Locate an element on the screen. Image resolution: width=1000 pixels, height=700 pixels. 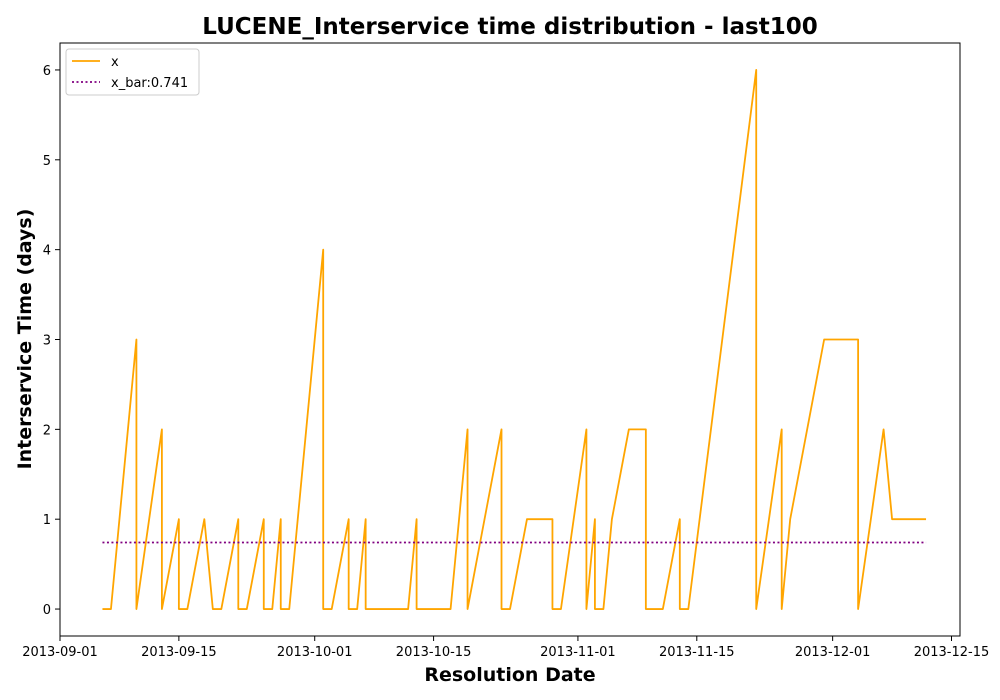
x-tick-label: 2013-09-15 is located at coordinates (179, 652).